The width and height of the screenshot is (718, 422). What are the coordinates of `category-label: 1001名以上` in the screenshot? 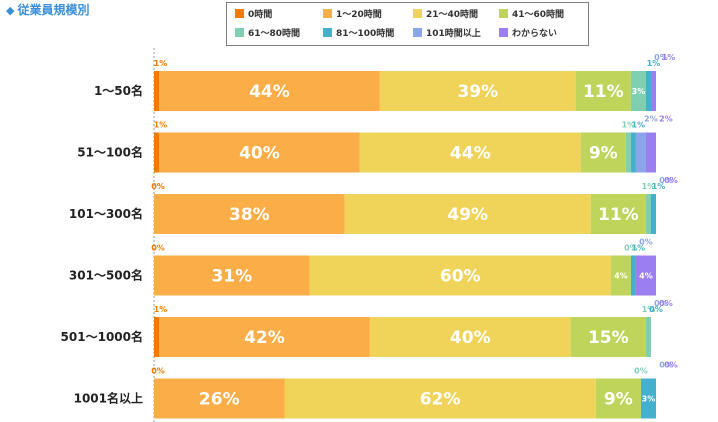 It's located at (108, 398).